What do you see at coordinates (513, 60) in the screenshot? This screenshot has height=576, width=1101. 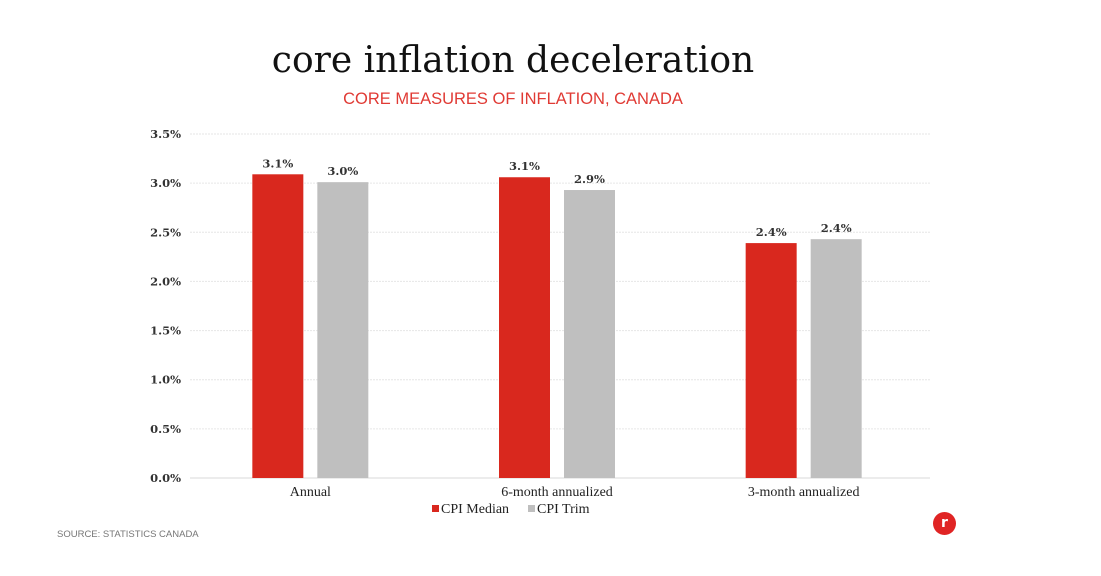 I see `chart-title: core inflation deceleration` at bounding box center [513, 60].